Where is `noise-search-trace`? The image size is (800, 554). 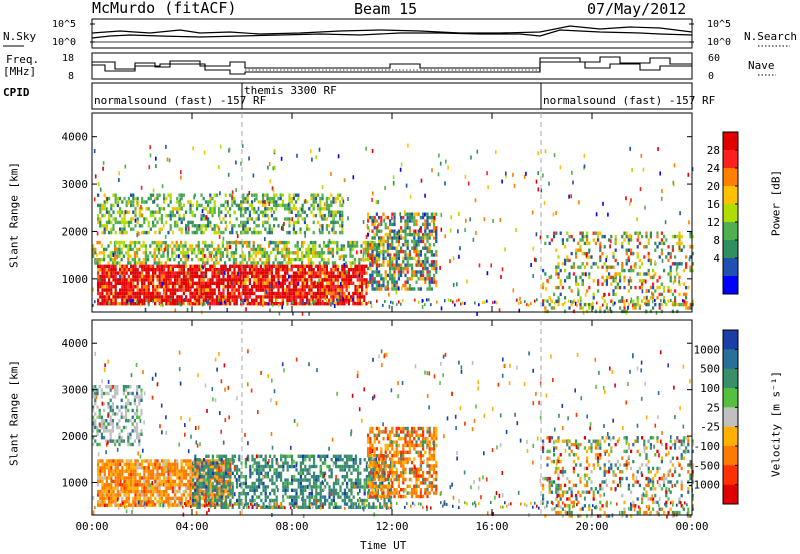 noise-search-trace is located at coordinates (392, 30).